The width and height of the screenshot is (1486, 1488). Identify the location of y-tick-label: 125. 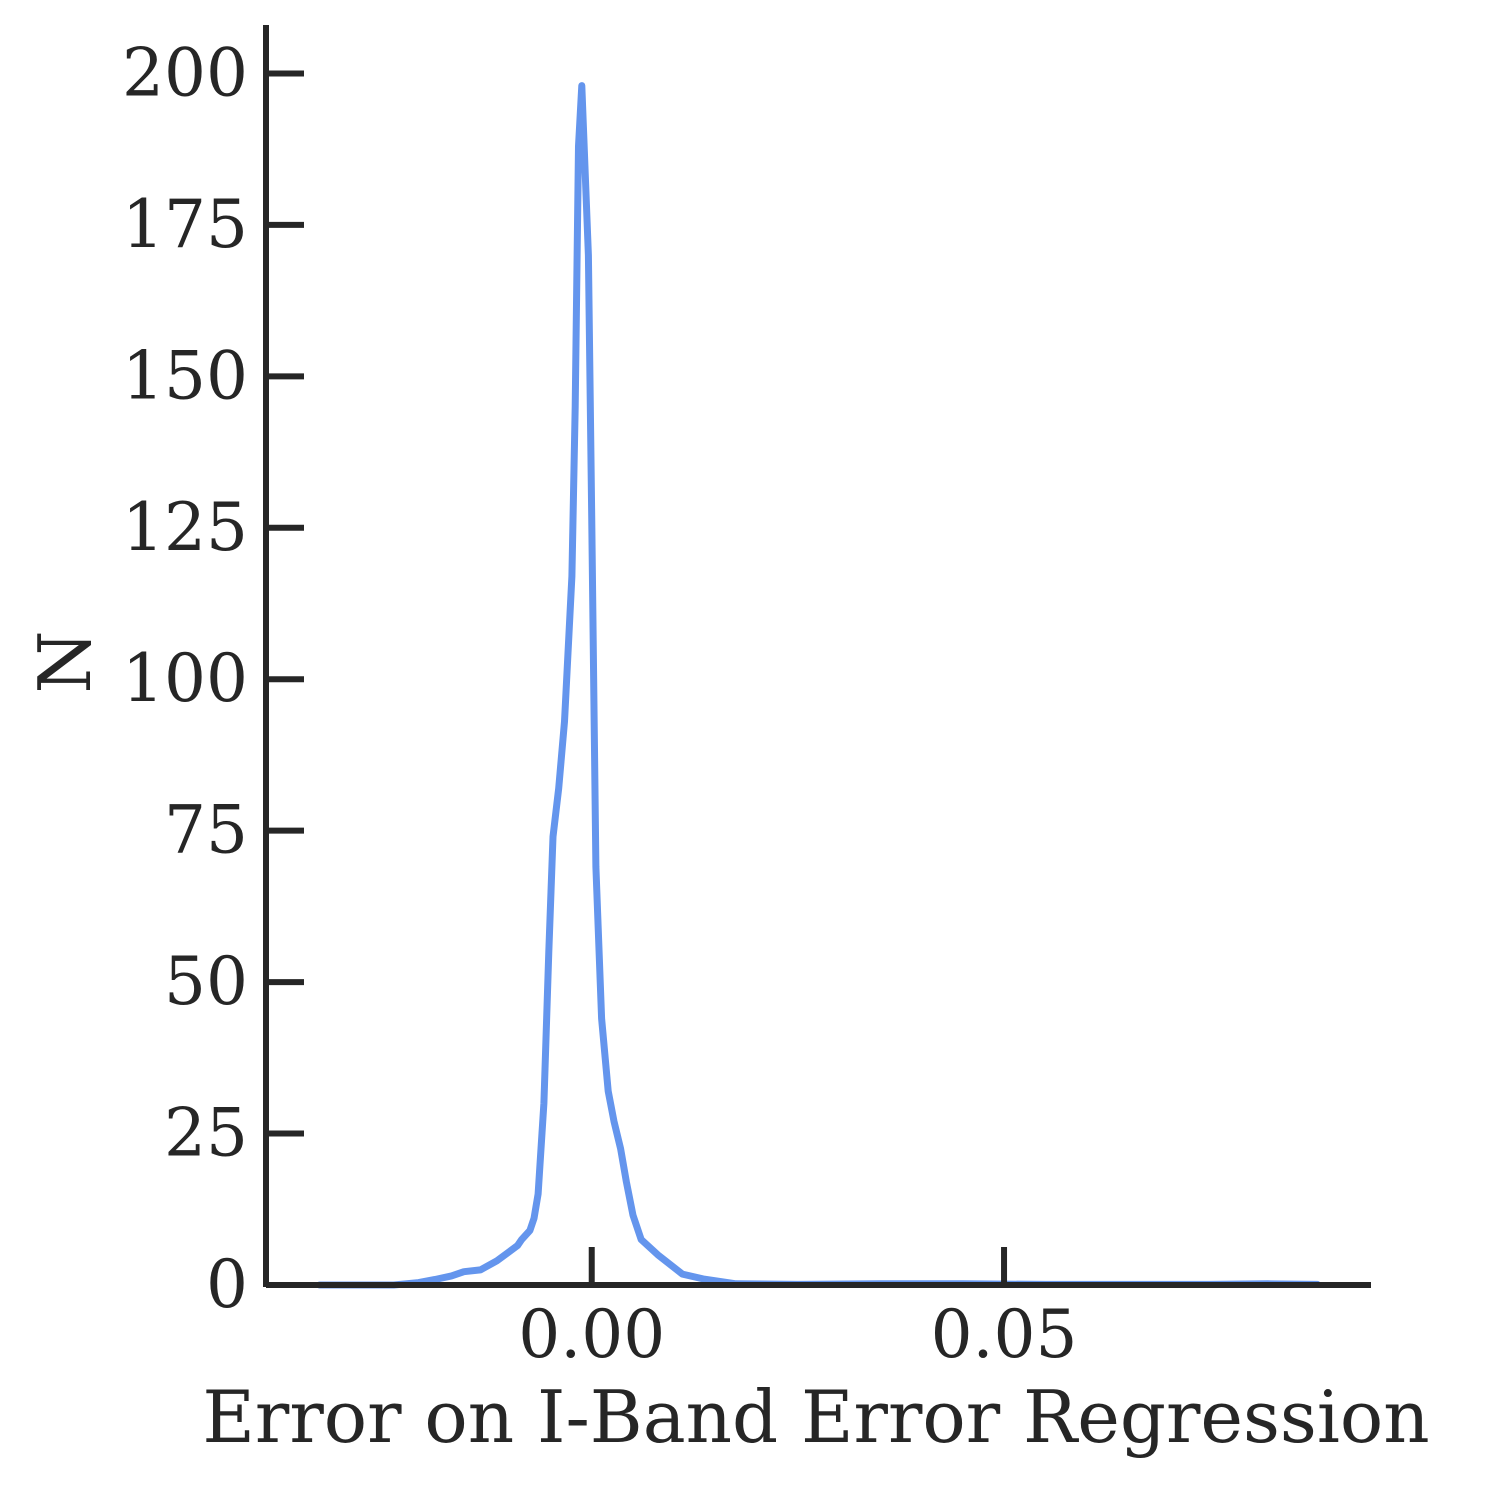
(185, 527).